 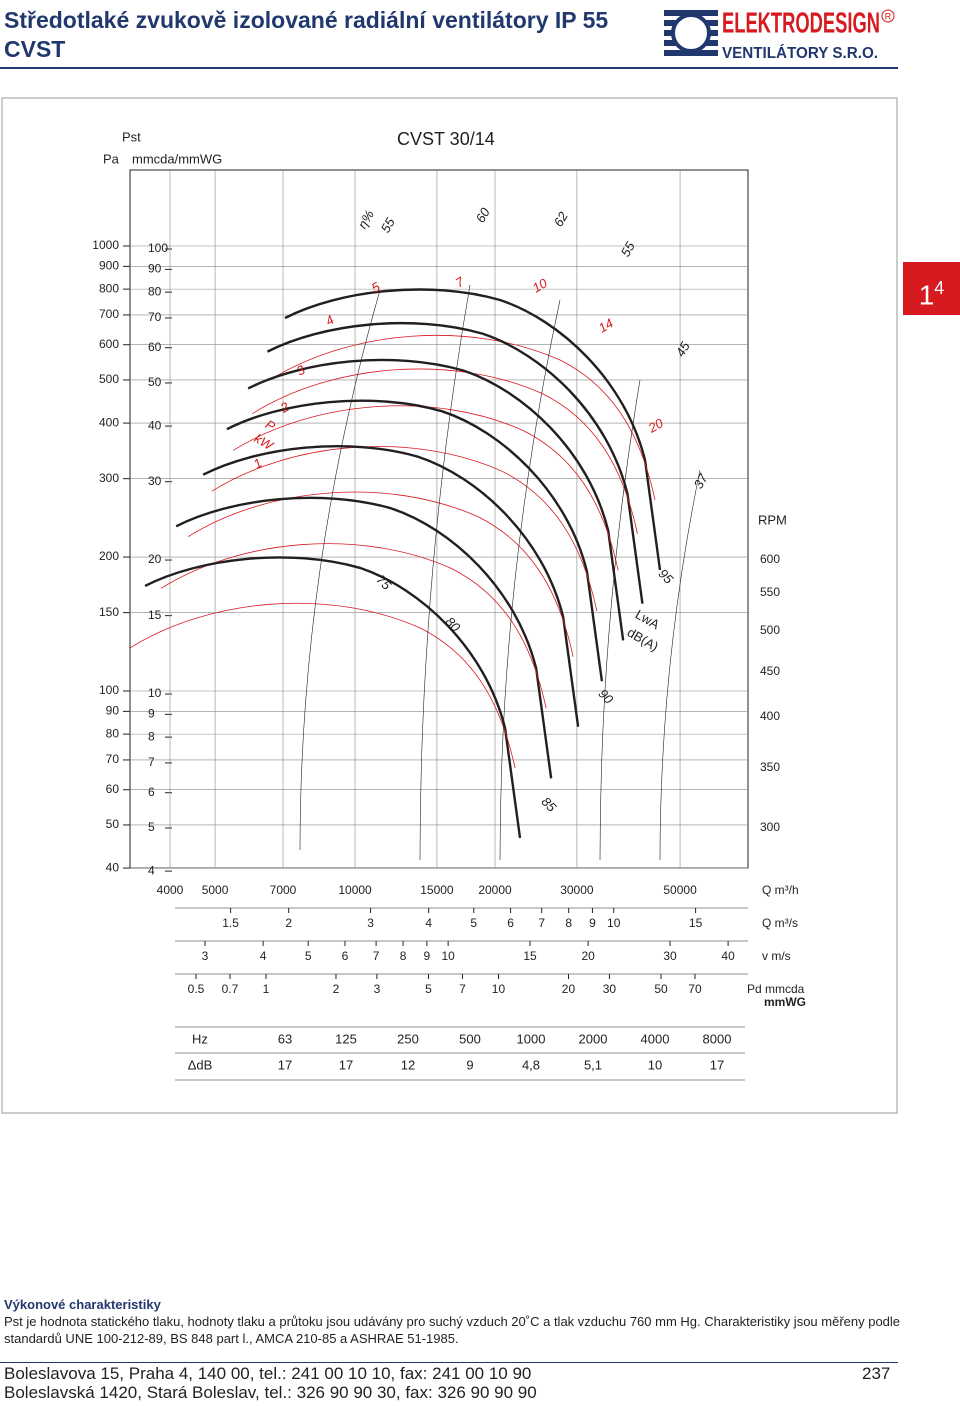 What do you see at coordinates (593, 1038) in the screenshot?
I see `table-cell: 2000` at bounding box center [593, 1038].